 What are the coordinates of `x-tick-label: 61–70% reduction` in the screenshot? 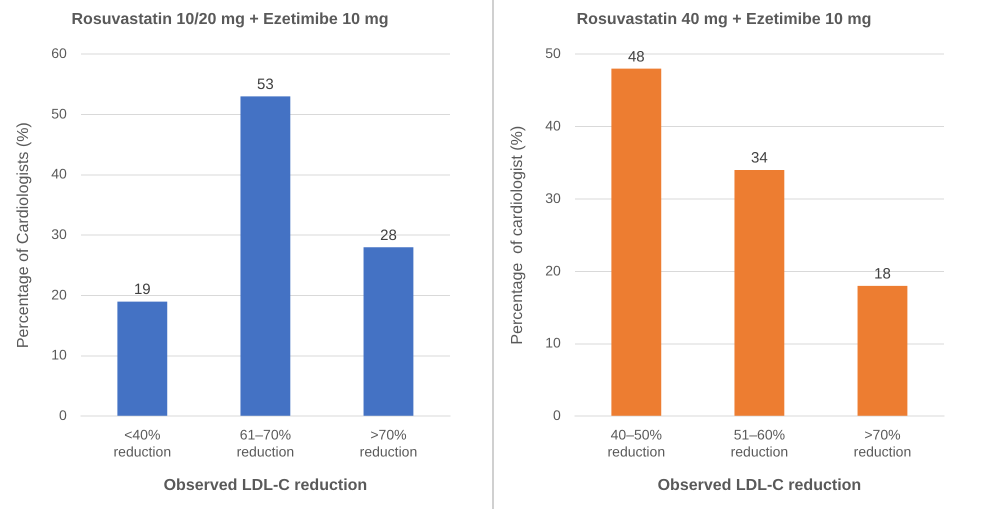 It's located at (265, 443).